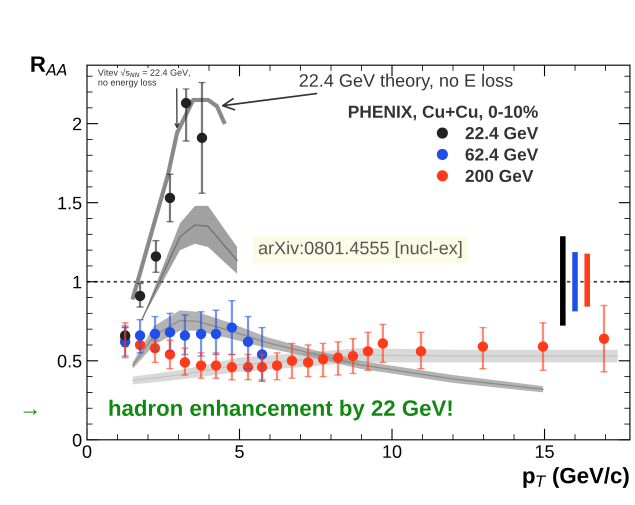  I want to click on y-tick-label: 1.5, so click(70, 203).